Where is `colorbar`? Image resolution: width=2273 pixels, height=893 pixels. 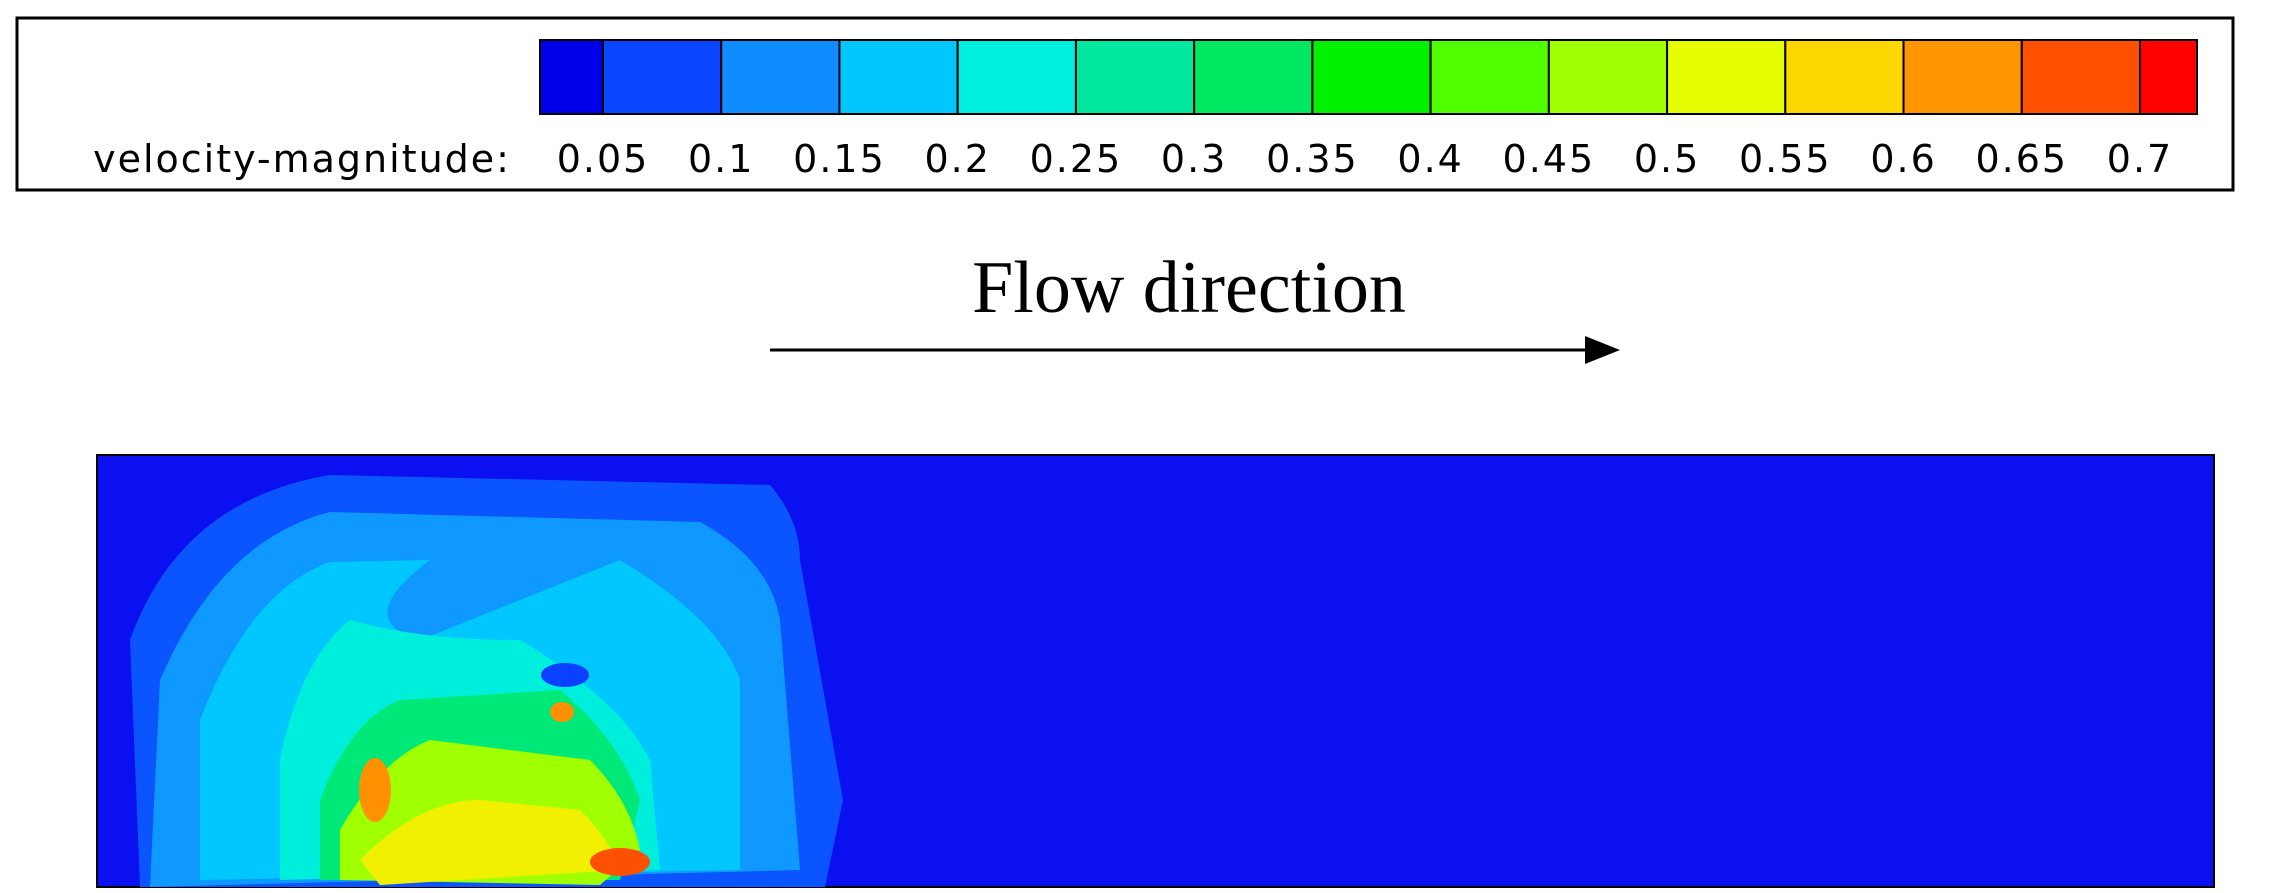 colorbar is located at coordinates (1368, 77).